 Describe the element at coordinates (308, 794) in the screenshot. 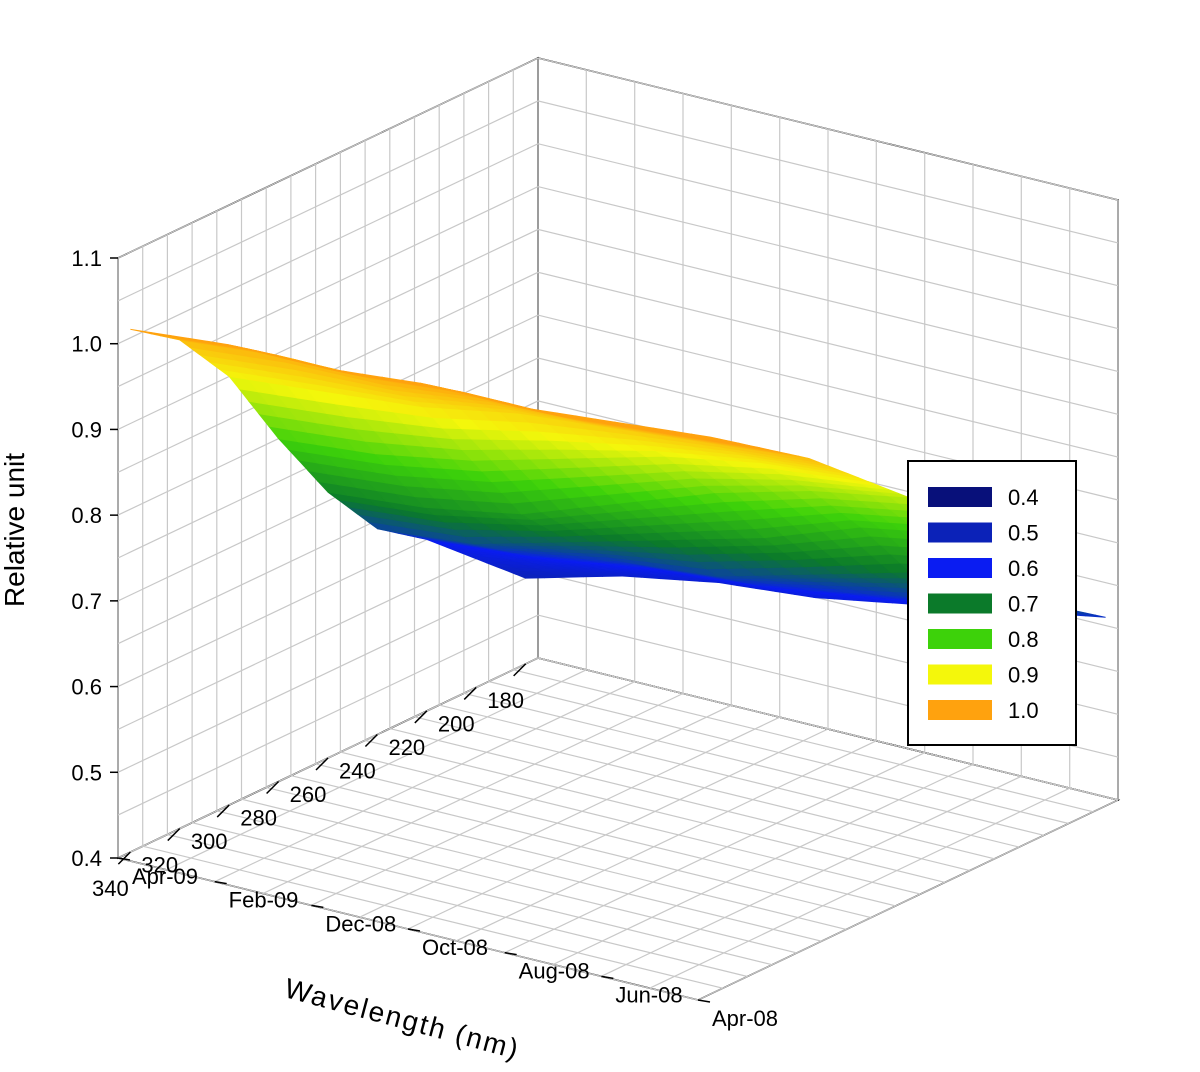

I see `x-tick-label: 260` at that location.